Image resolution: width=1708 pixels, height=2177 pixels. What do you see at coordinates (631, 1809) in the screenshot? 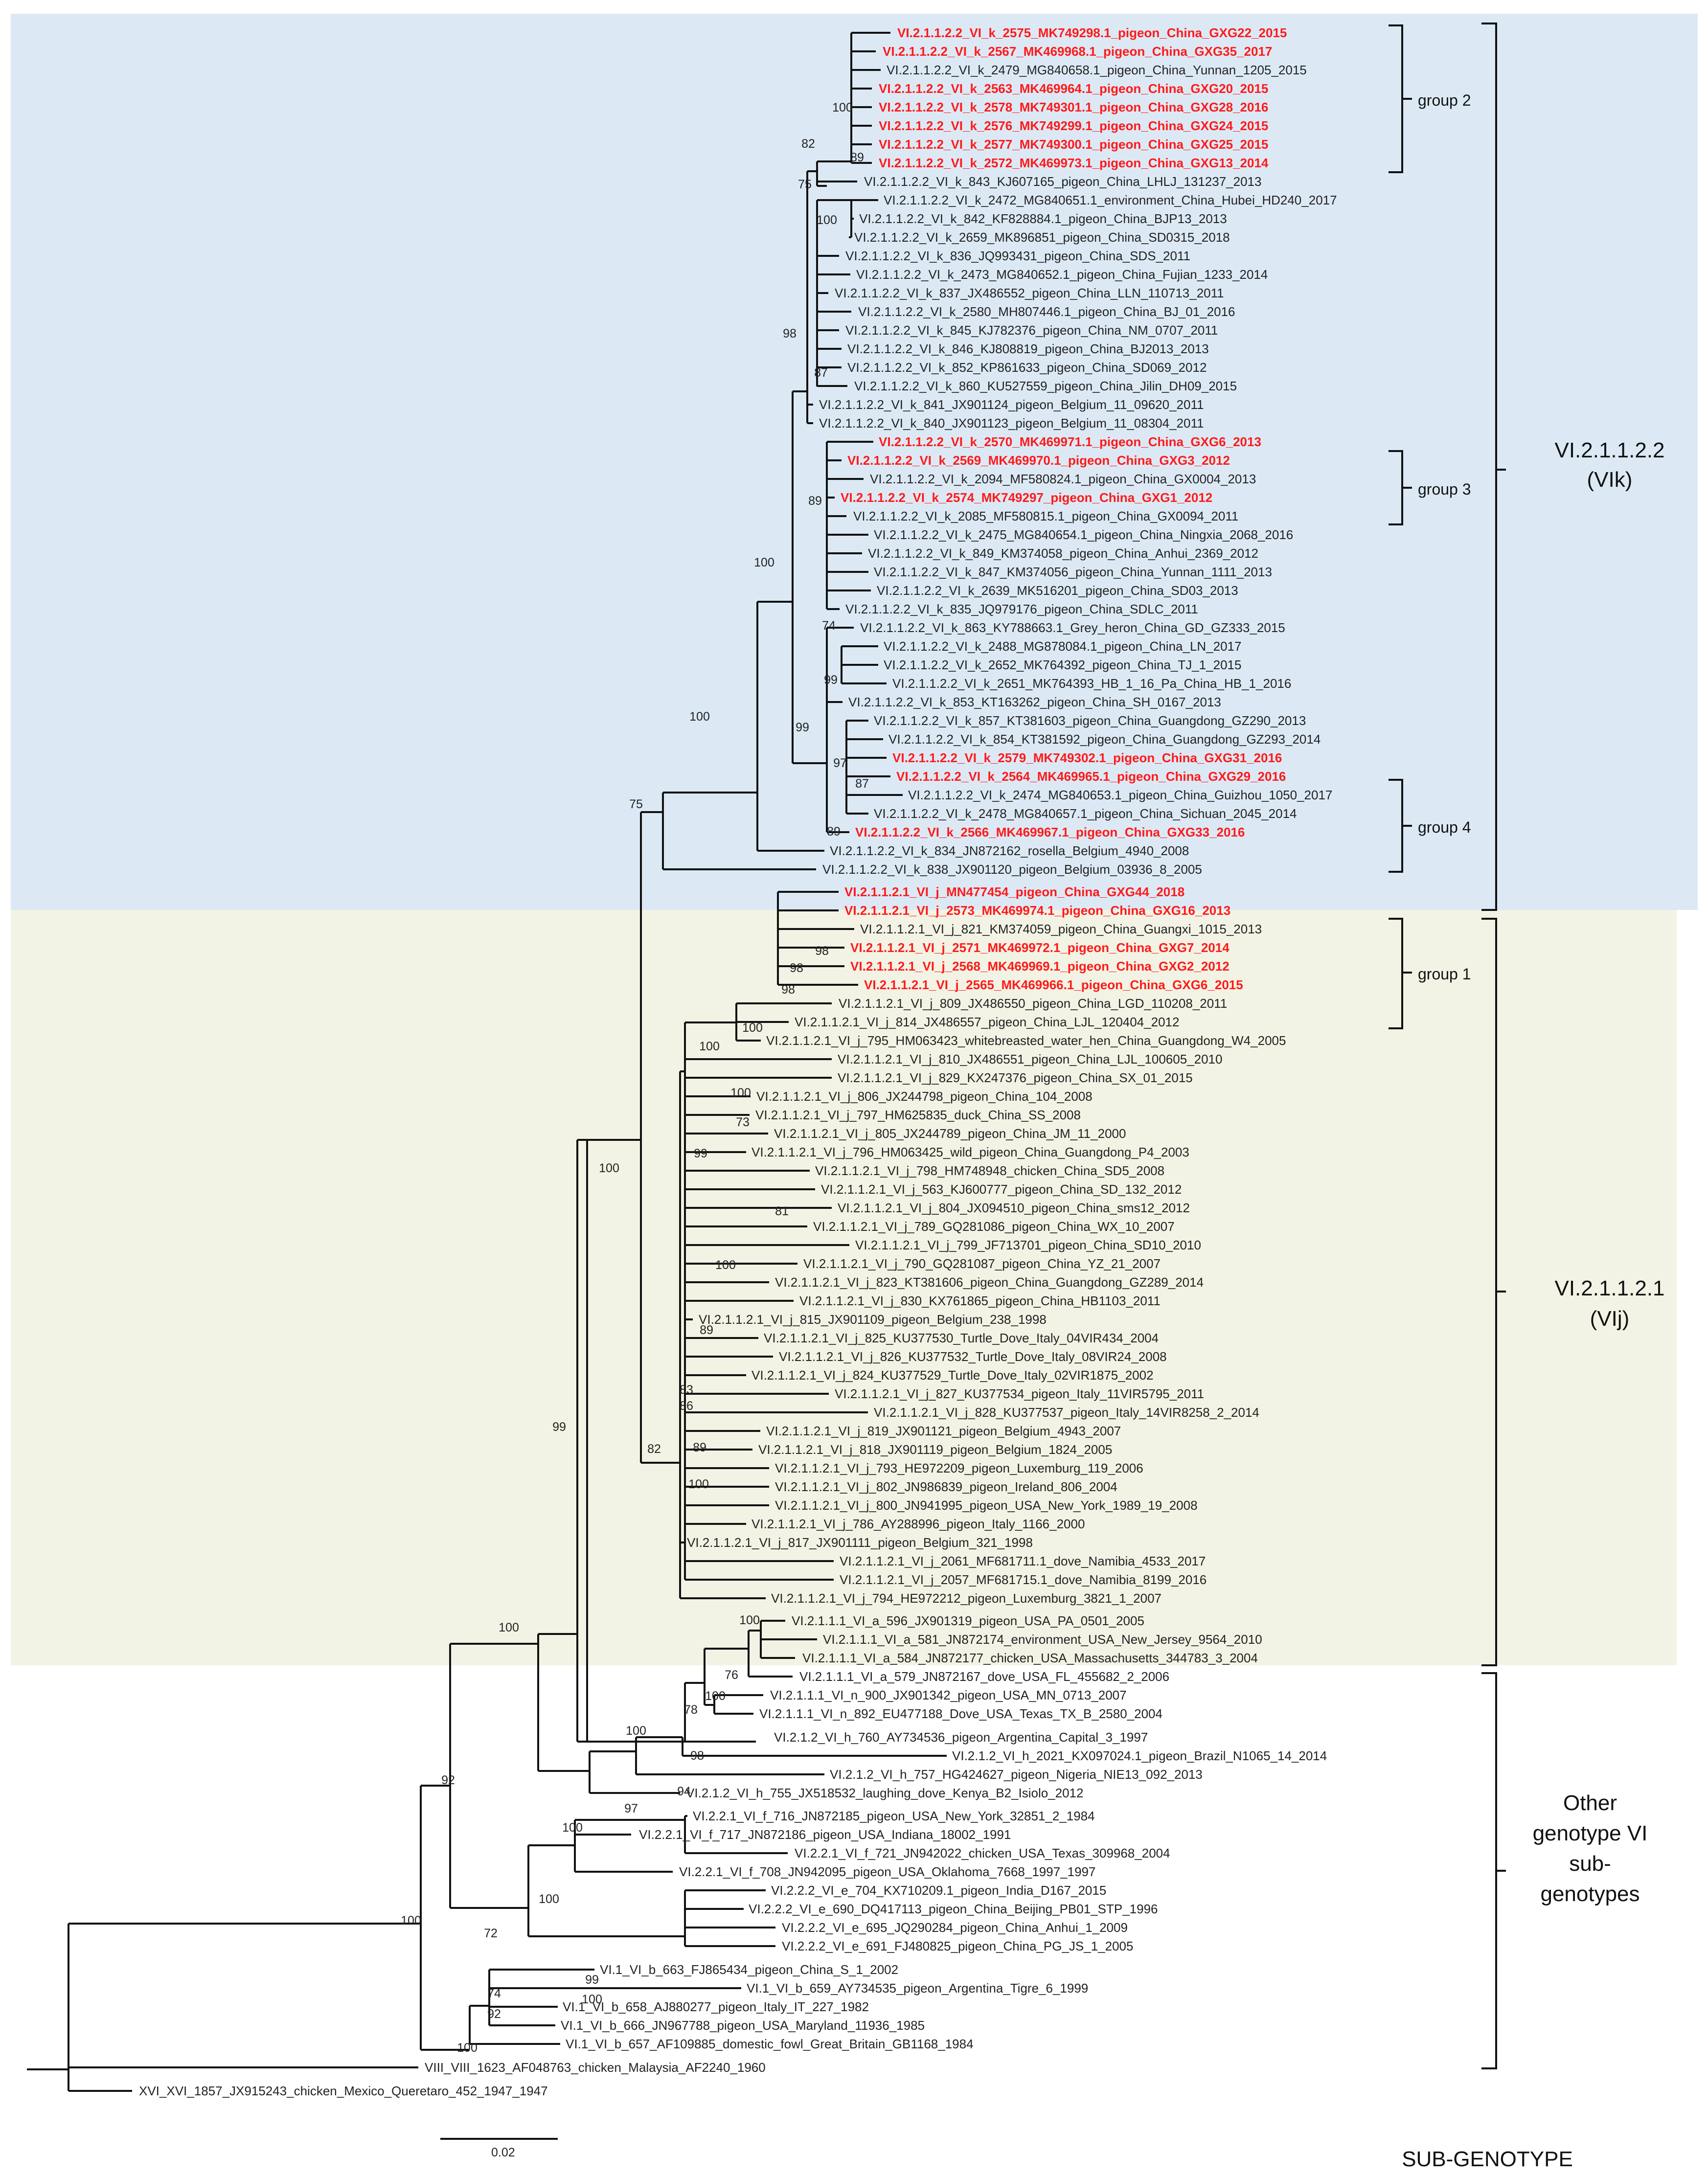
I see `bootstrap-value: 97` at bounding box center [631, 1809].